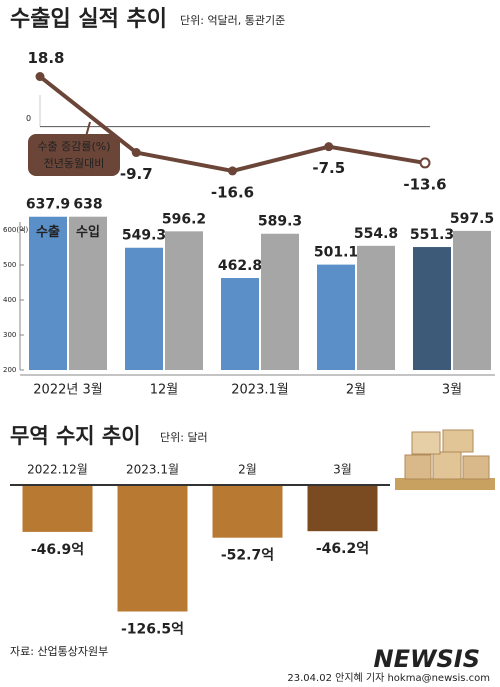 This screenshot has width=500, height=687. What do you see at coordinates (184, 219) in the screenshot?
I see `value-label: 596.2` at bounding box center [184, 219].